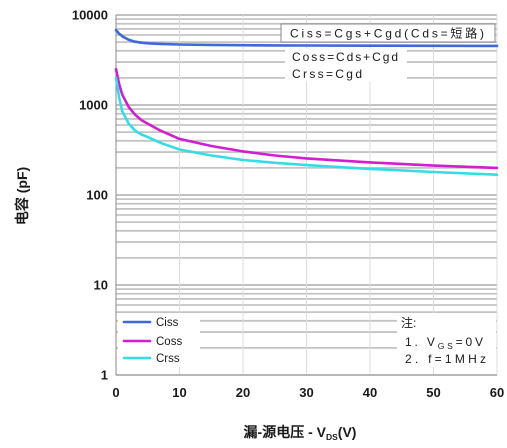 This screenshot has width=507, height=448. What do you see at coordinates (497, 392) in the screenshot?
I see `x-tick-label: 60` at bounding box center [497, 392].